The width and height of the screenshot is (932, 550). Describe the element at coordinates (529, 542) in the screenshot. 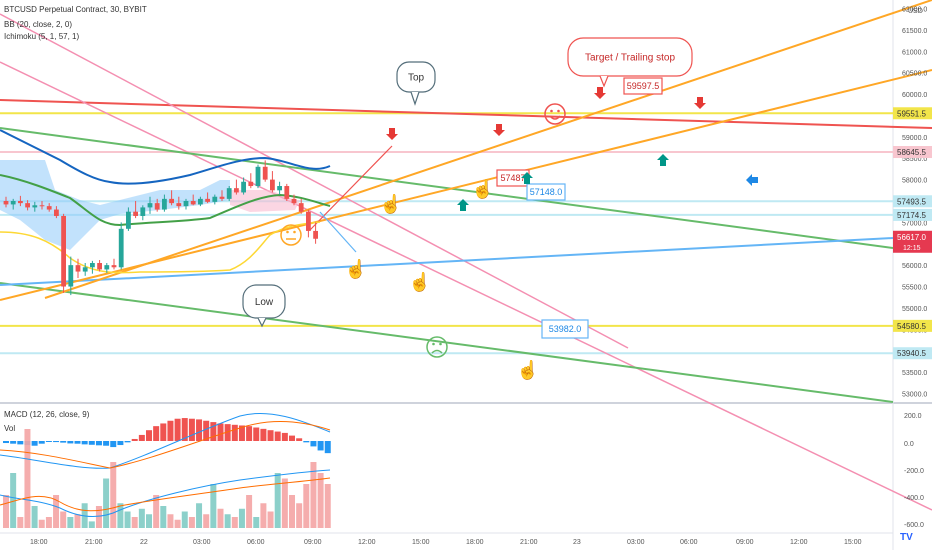

I see `time-tick-label: 21:00` at that location.